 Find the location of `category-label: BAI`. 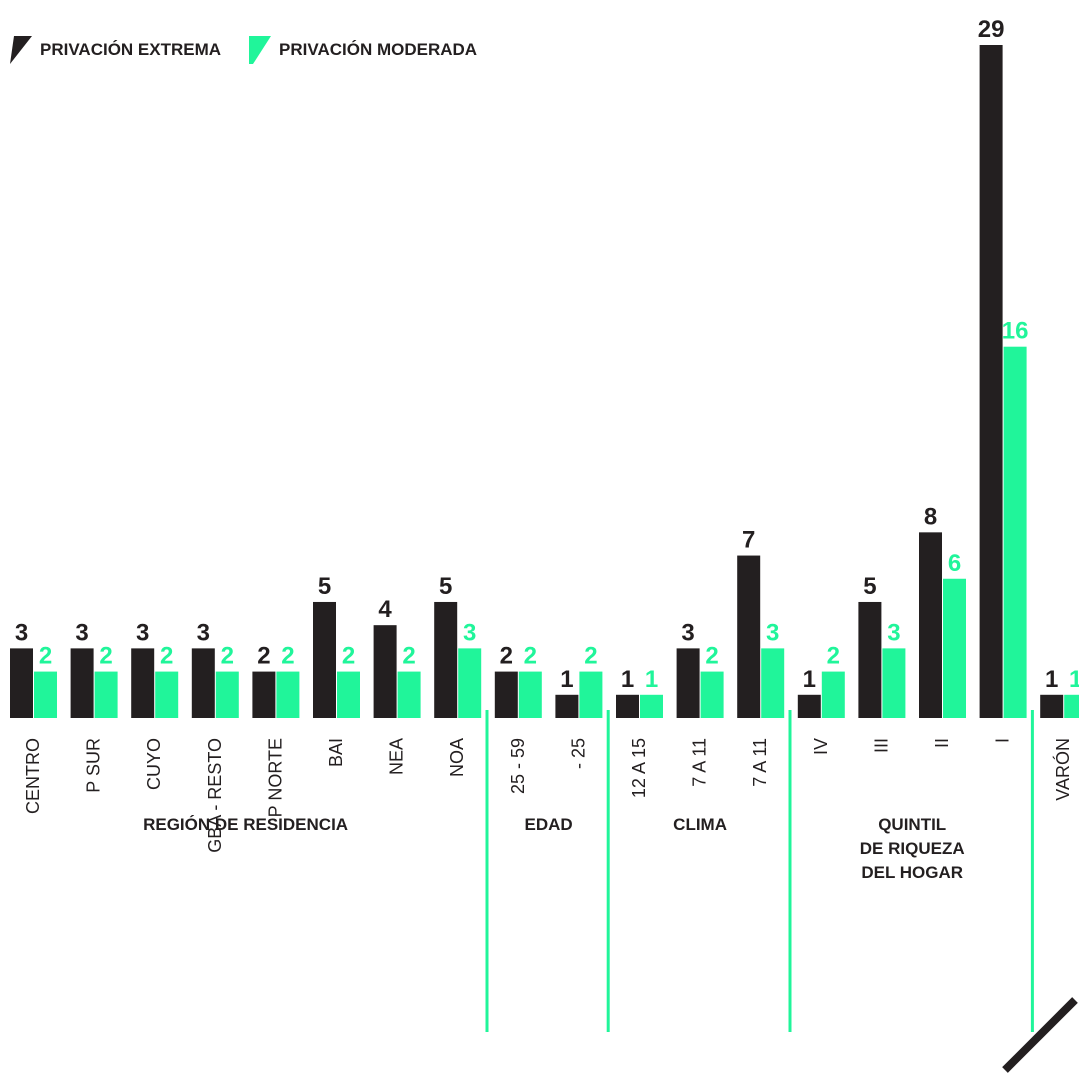

category-label: BAI is located at coordinates (336, 752).